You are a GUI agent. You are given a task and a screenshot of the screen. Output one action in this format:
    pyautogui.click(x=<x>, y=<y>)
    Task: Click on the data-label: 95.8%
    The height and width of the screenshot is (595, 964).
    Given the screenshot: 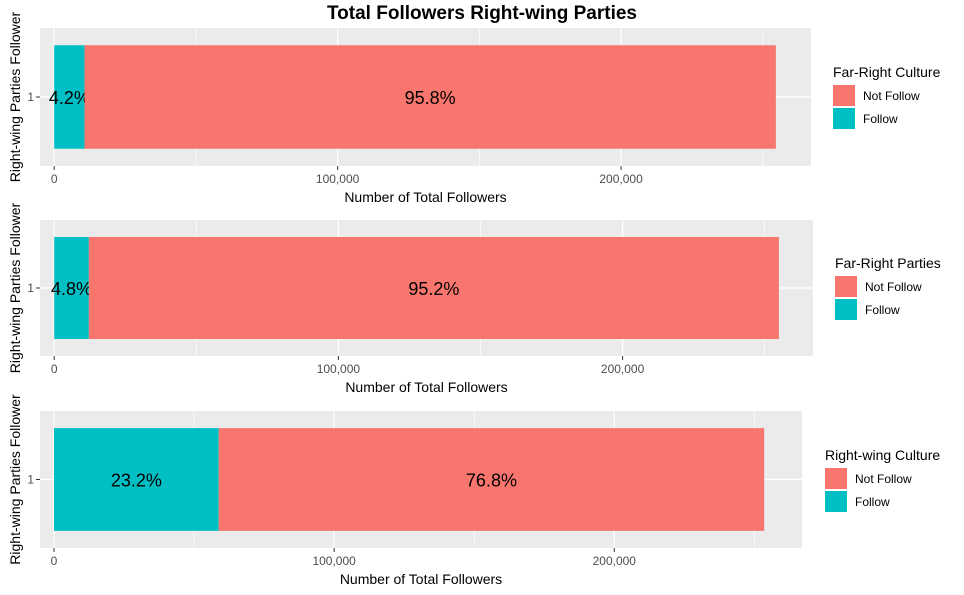 What is the action you would take?
    pyautogui.click(x=430, y=98)
    